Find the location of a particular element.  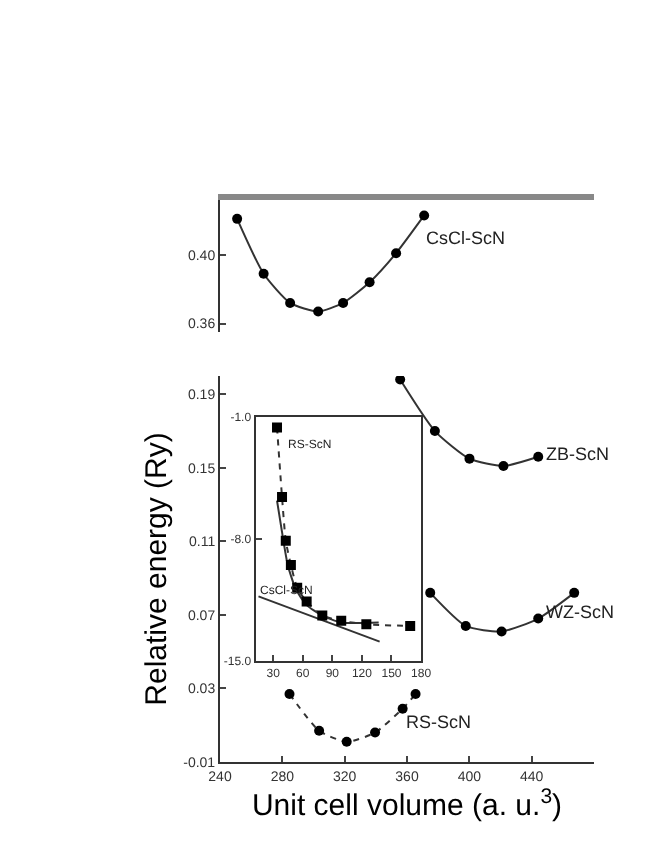

annotation: CsCl-ScN is located at coordinates (465, 238).